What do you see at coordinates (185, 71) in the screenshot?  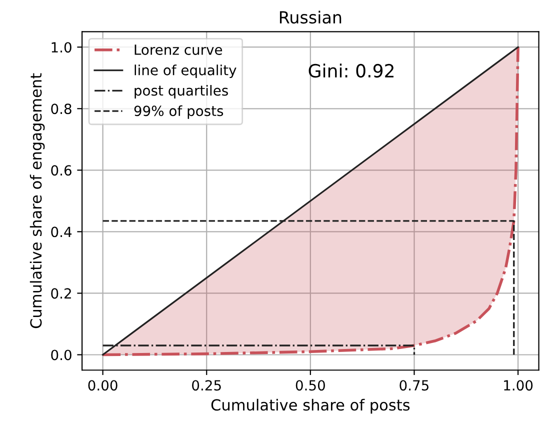 I see `legend-label: line of equality` at bounding box center [185, 71].